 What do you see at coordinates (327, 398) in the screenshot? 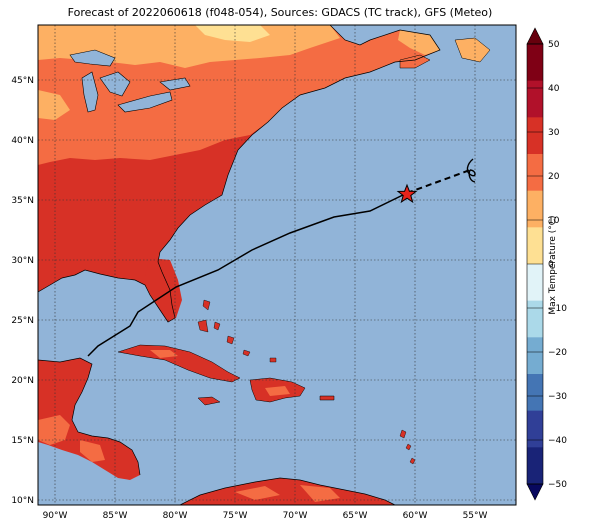
I see `land-puerto-rico` at bounding box center [327, 398].